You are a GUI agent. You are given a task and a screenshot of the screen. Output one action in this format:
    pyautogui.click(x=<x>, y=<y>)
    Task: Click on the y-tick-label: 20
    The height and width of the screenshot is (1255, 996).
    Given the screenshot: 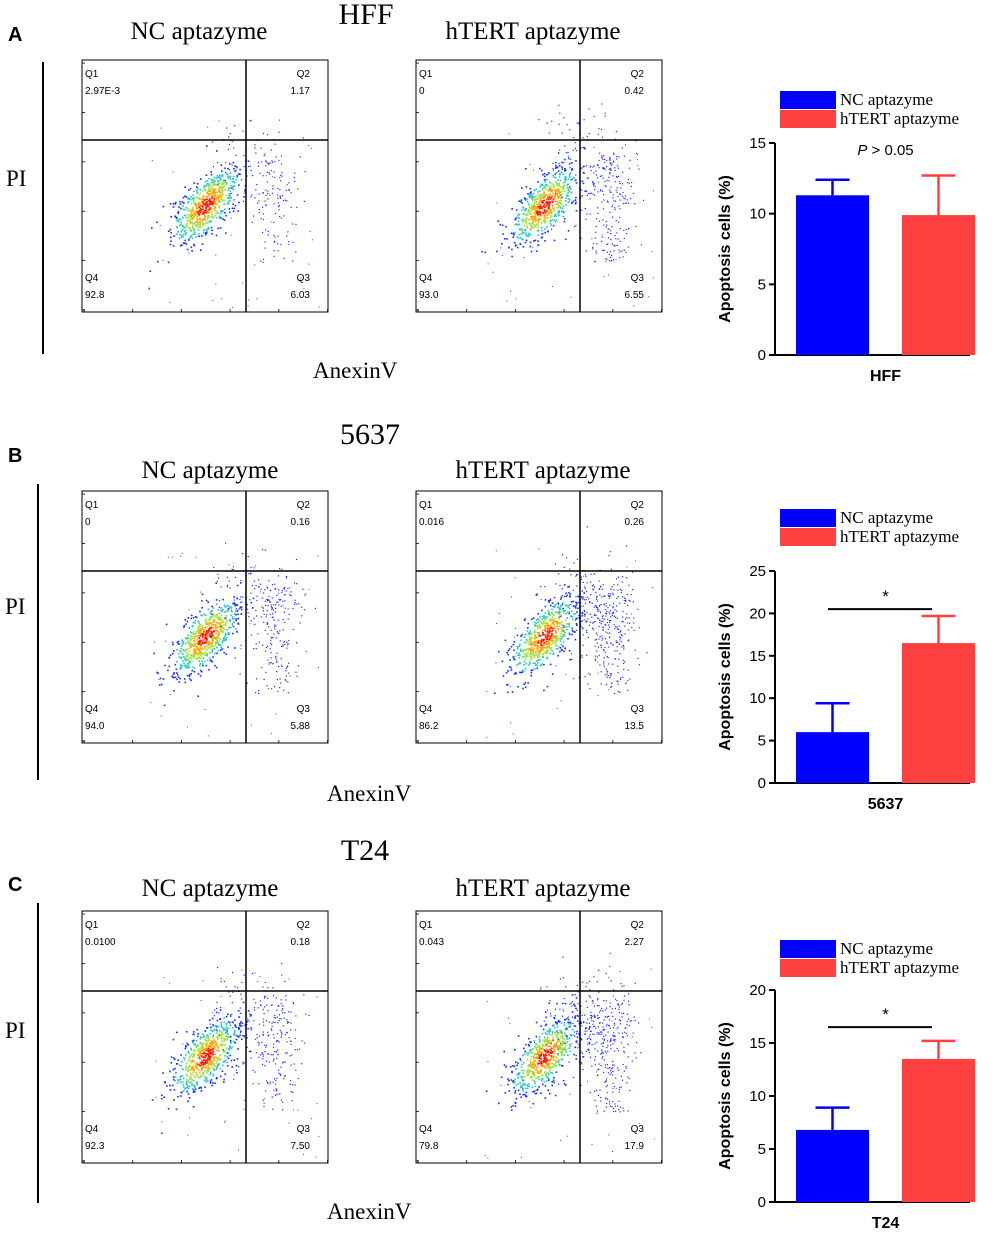 What is the action you would take?
    pyautogui.click(x=757, y=613)
    